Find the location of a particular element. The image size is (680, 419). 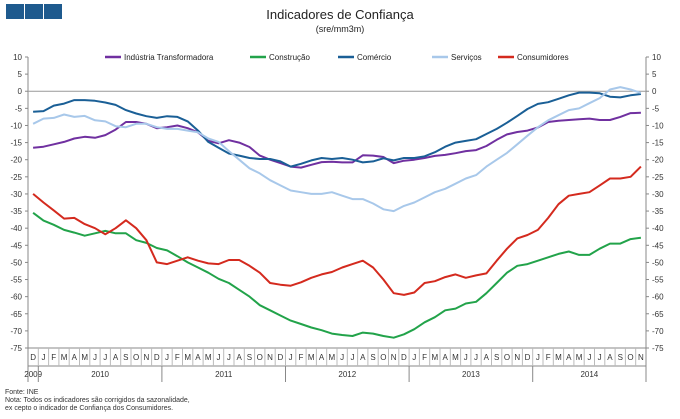

y-tick-label: -15 is located at coordinates (16, 143).